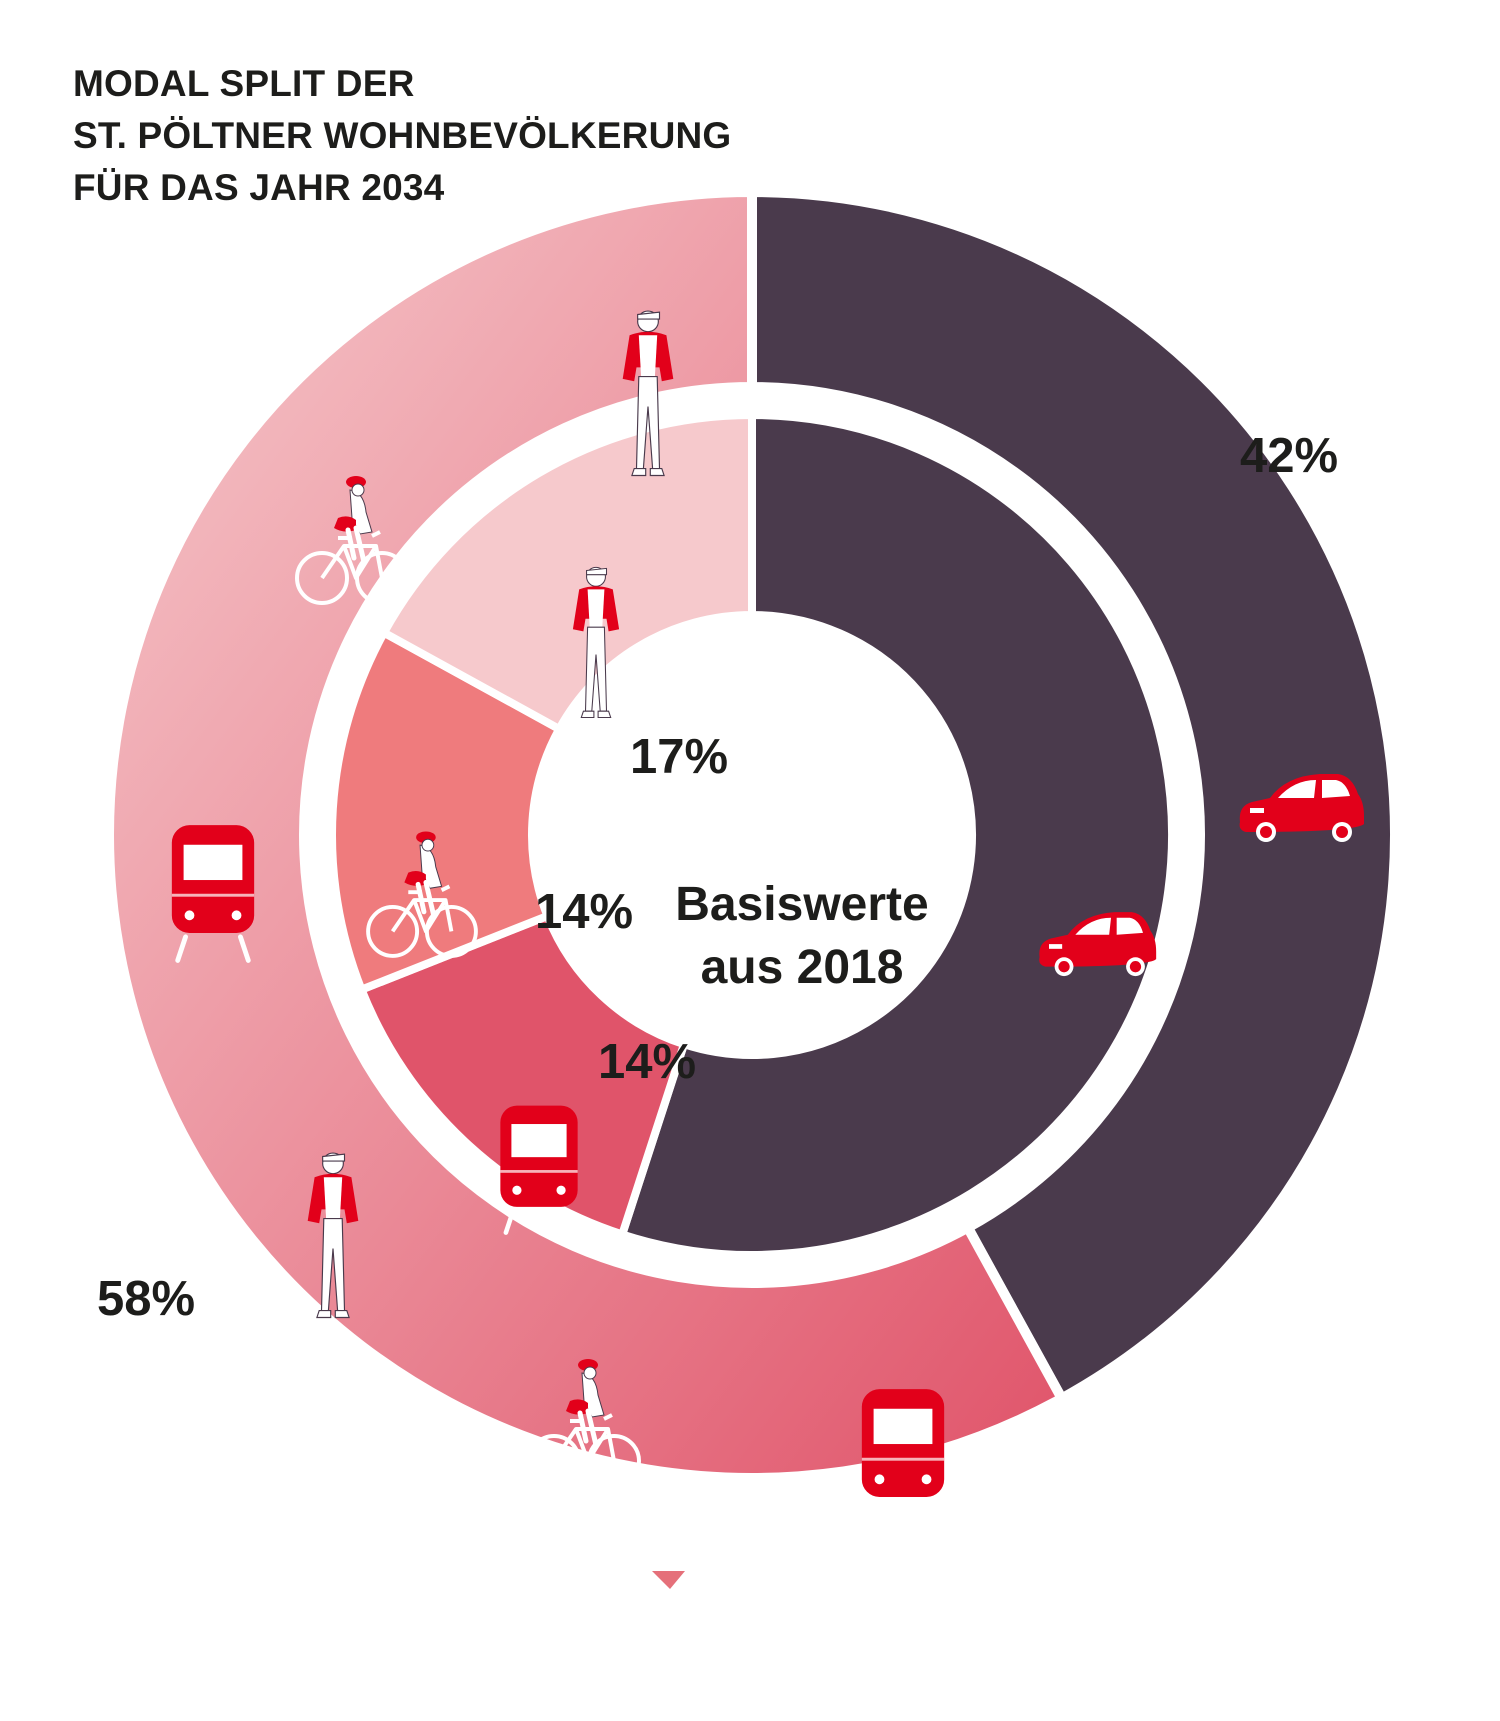 The image size is (1500, 1721). I want to click on center-label-line-2: aus 2018, so click(802, 967).